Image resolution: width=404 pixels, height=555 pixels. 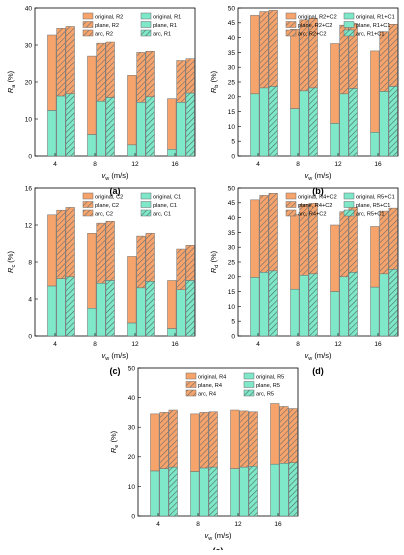 I want to click on legend-entry: original, R5+C1, so click(x=375, y=197).